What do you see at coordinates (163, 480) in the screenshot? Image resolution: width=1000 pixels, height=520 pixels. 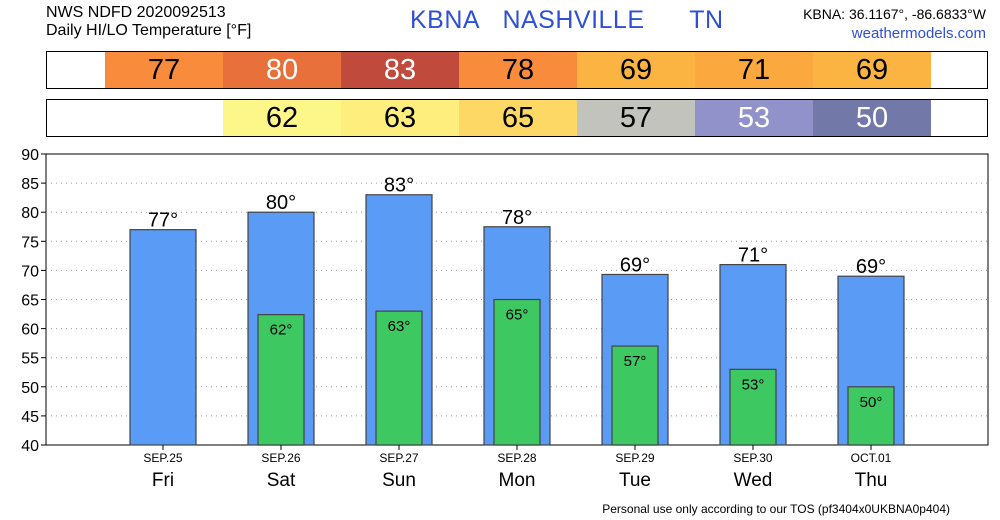 I see `x-day-label: Fri` at bounding box center [163, 480].